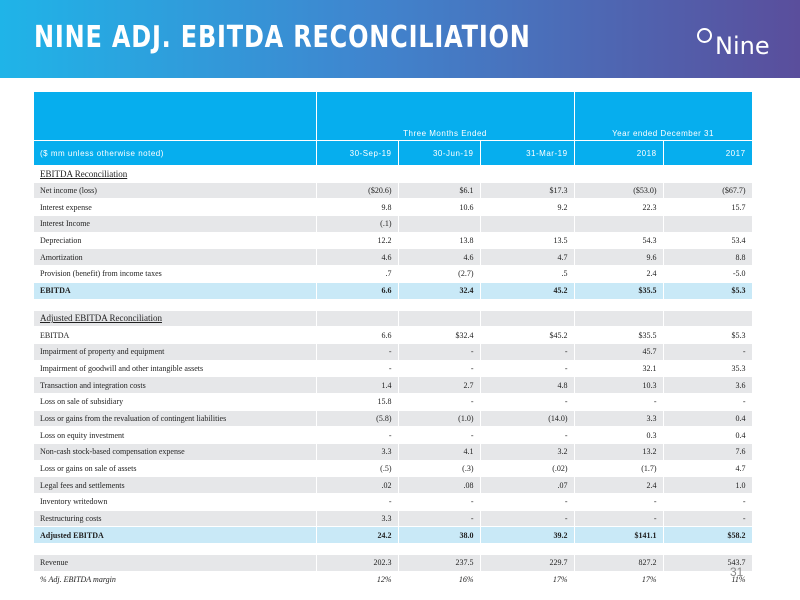  I want to click on row-value: 229.7, so click(527, 563).